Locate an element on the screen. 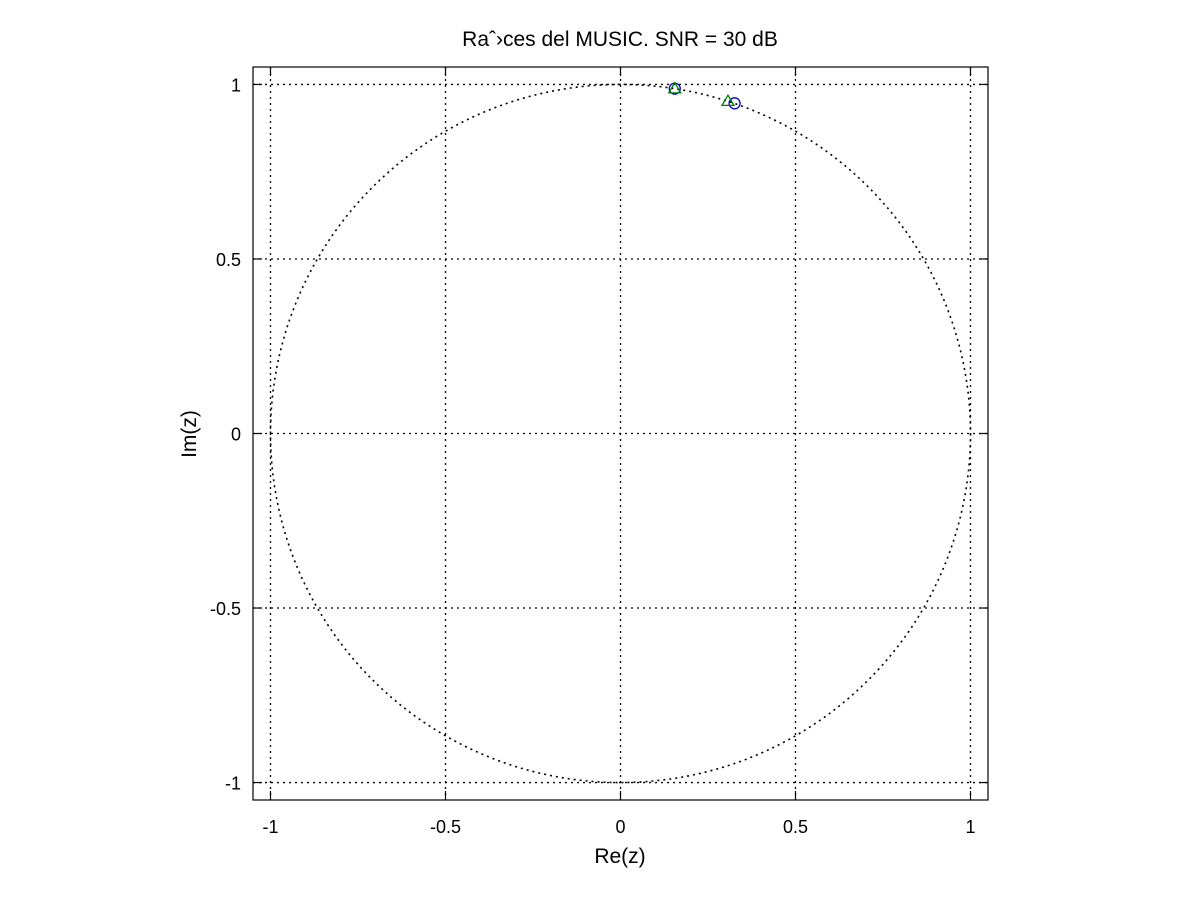 The image size is (1200, 902). x-tick-label: 0 is located at coordinates (620, 827).